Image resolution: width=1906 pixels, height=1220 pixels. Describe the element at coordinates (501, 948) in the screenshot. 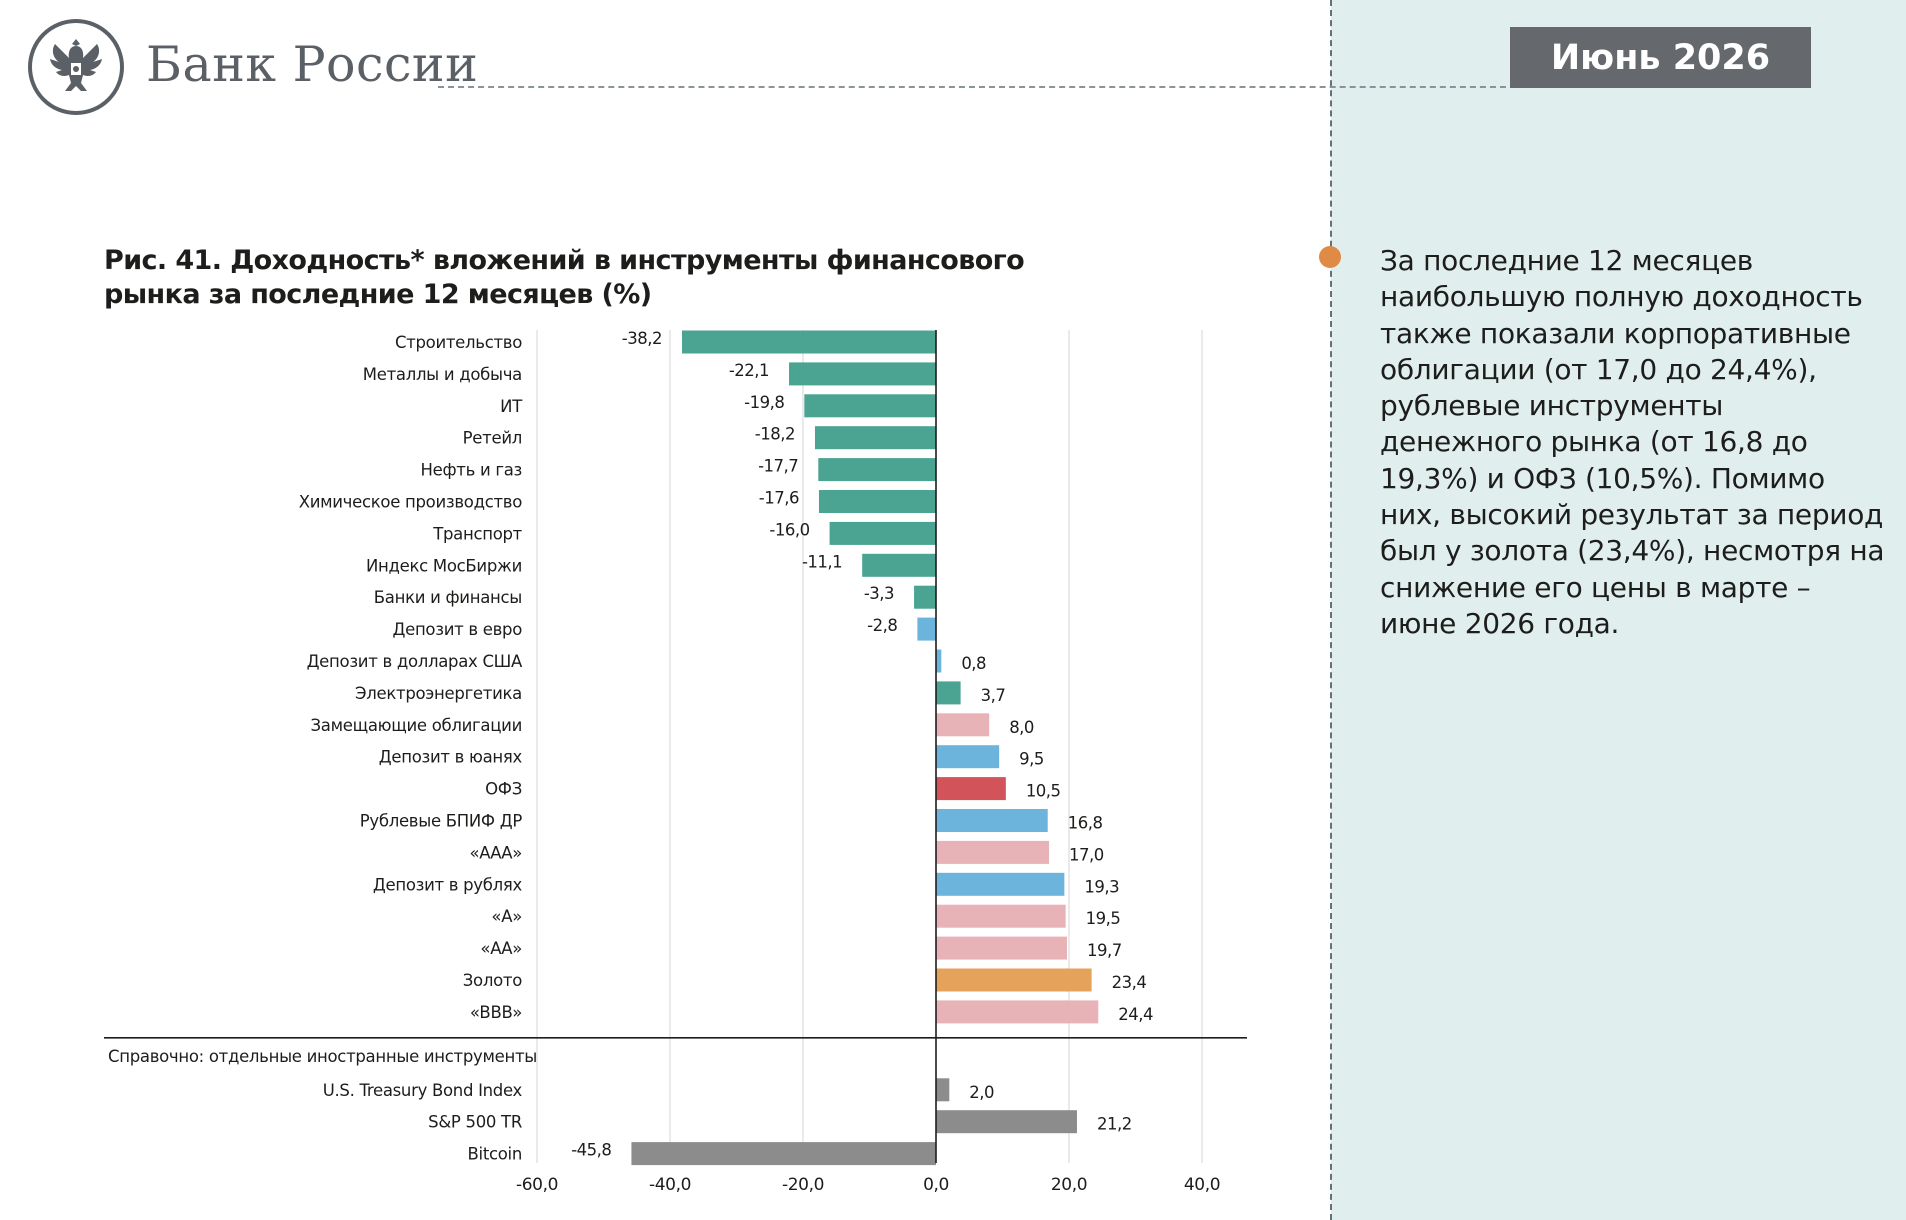

I see `category-label: «АА»` at that location.